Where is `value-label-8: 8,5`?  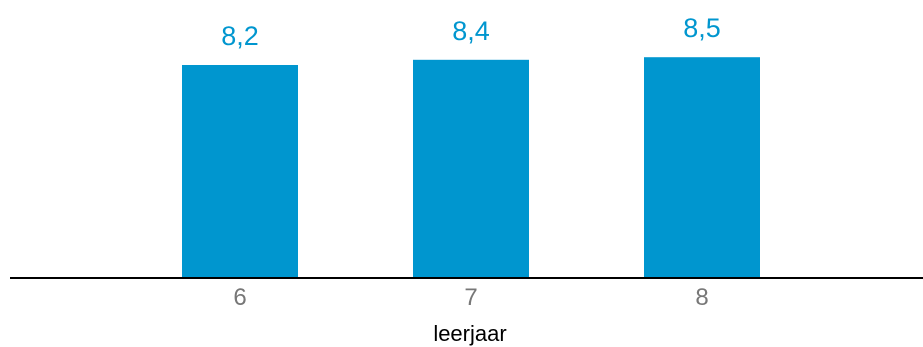
value-label-8: 8,5 is located at coordinates (702, 28).